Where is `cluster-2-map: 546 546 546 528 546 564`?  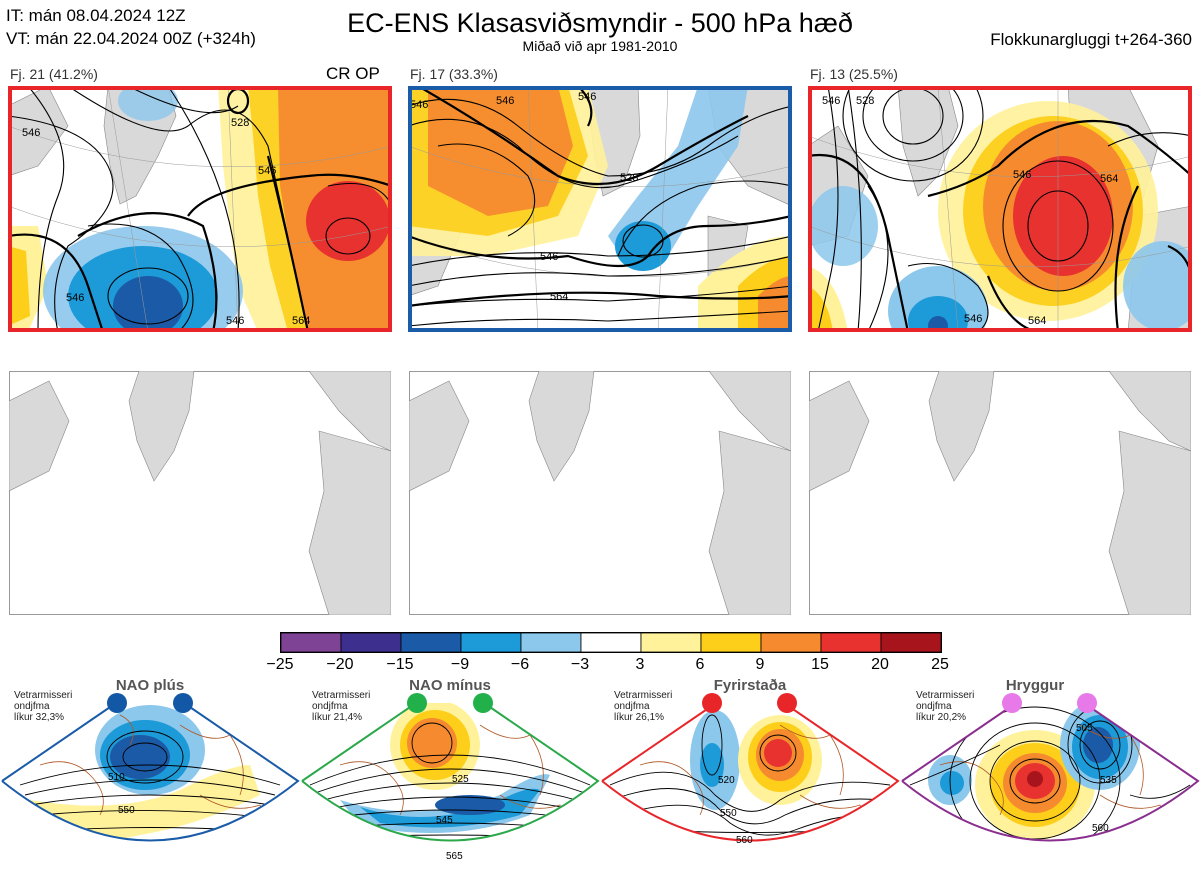
cluster-2-map: 546 546 546 528 546 564 is located at coordinates (600, 209).